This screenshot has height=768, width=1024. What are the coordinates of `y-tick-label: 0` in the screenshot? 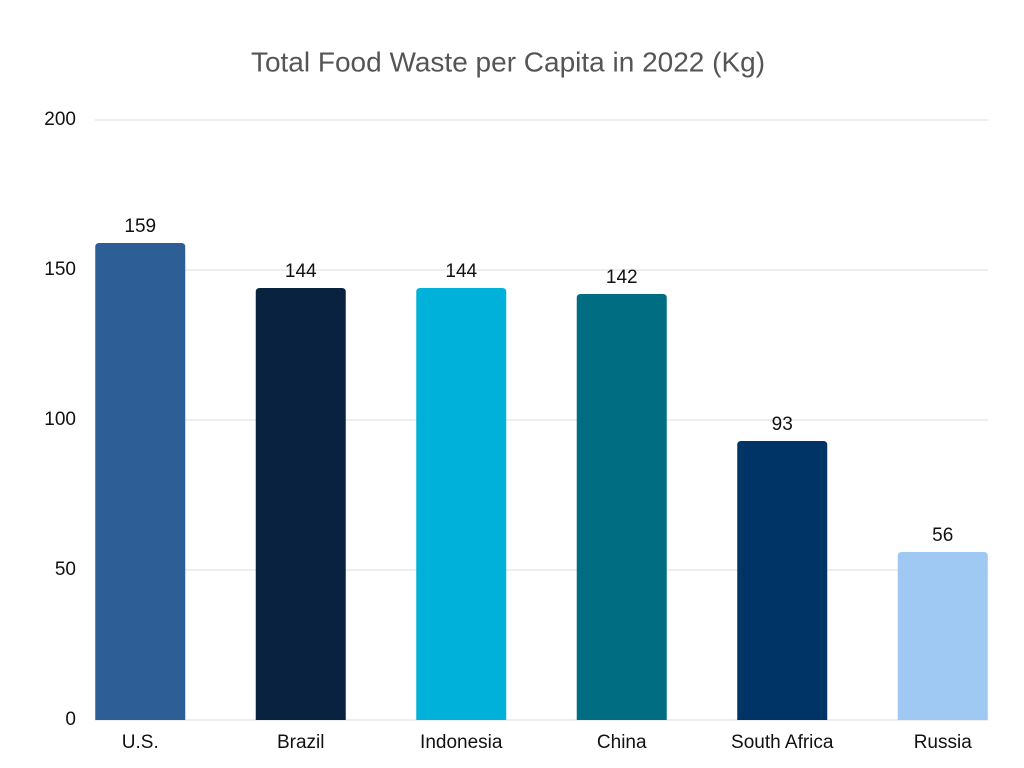 It's located at (70, 719).